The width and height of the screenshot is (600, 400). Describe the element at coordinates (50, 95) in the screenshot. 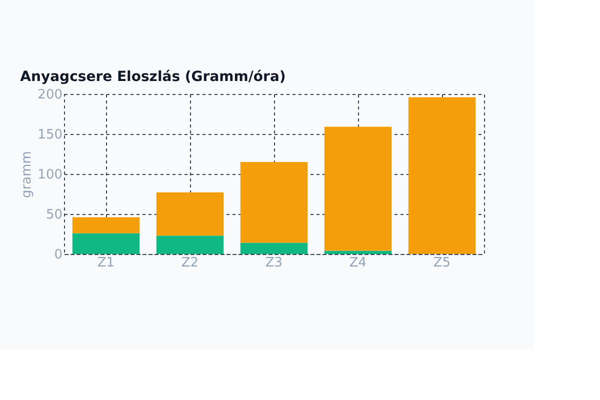

I see `y-tick-label: 200` at that location.